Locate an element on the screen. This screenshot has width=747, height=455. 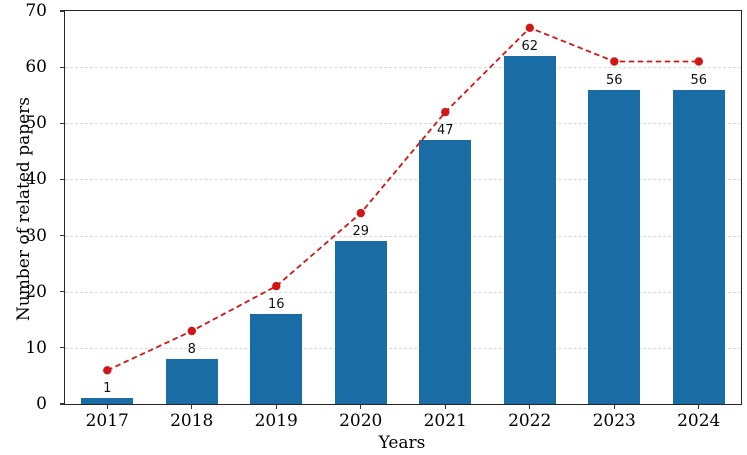
y-tick-label-10: 10 is located at coordinates (36, 347).